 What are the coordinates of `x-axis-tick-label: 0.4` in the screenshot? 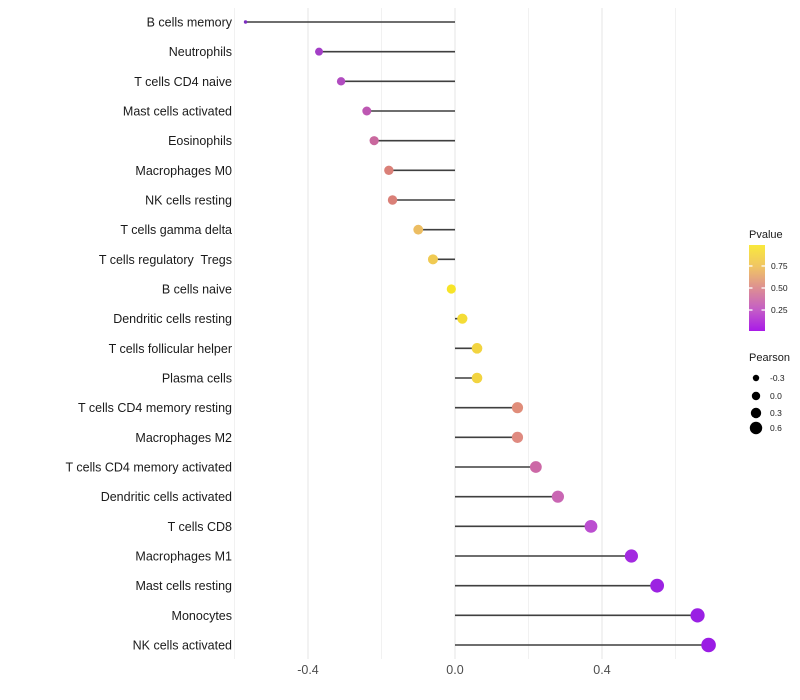 It's located at (601, 670).